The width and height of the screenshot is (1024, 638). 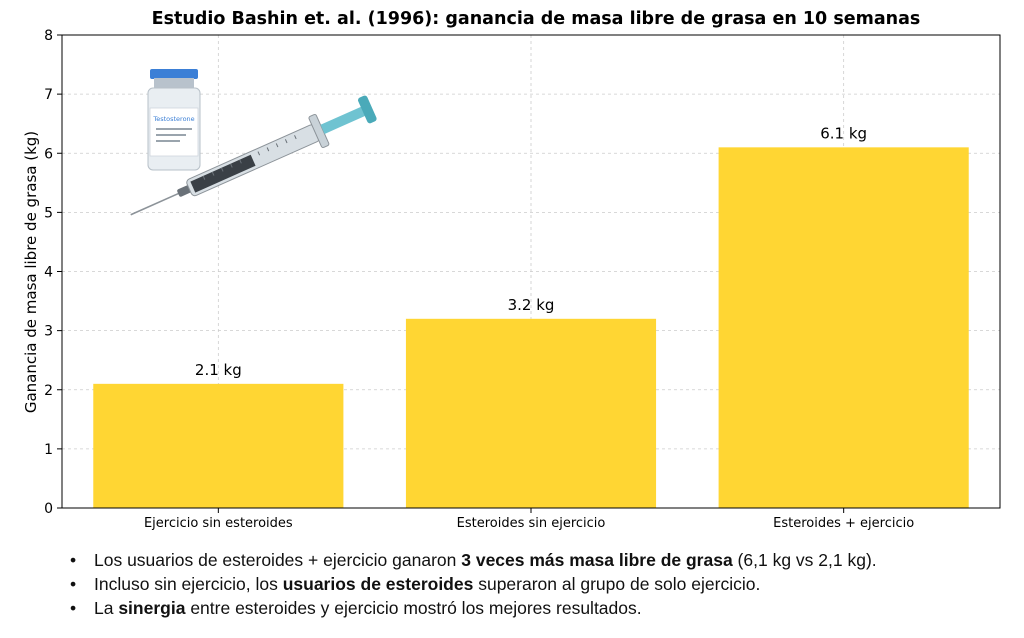 What do you see at coordinates (48, 213) in the screenshot?
I see `y-tick-label: 5` at bounding box center [48, 213].